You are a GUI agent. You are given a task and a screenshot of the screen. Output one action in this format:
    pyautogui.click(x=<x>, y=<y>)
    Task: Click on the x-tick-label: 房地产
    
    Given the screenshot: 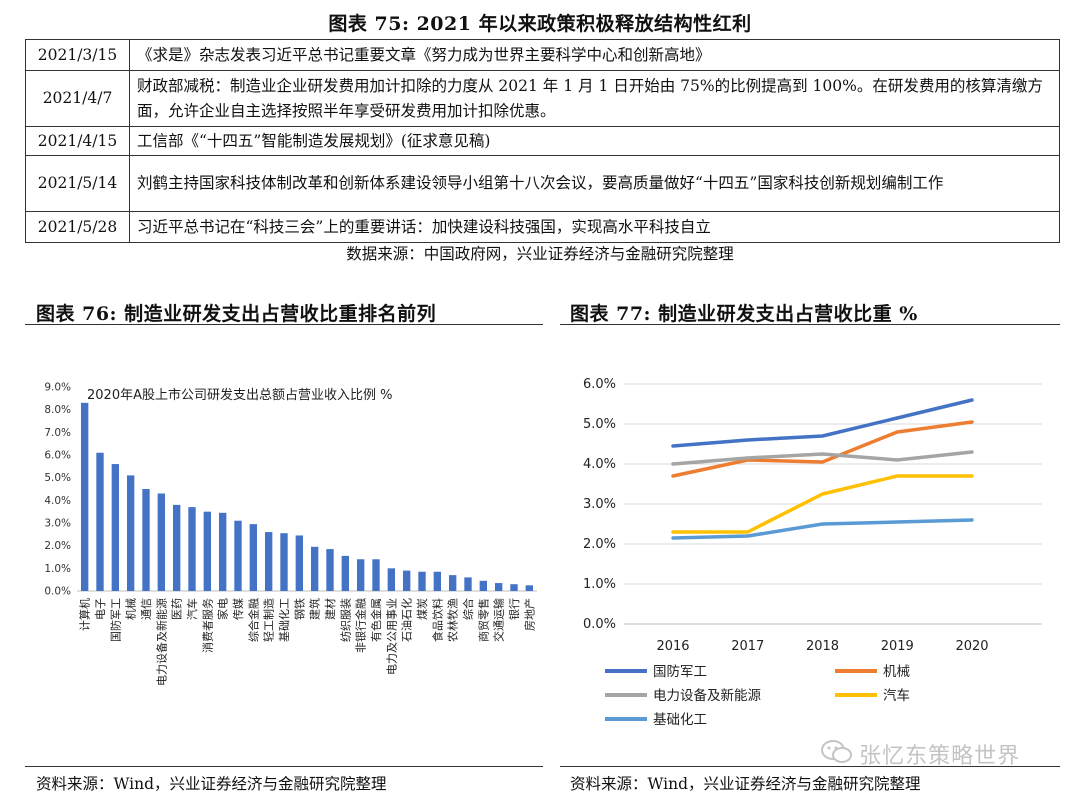 What is the action you would take?
    pyautogui.click(x=529, y=614)
    